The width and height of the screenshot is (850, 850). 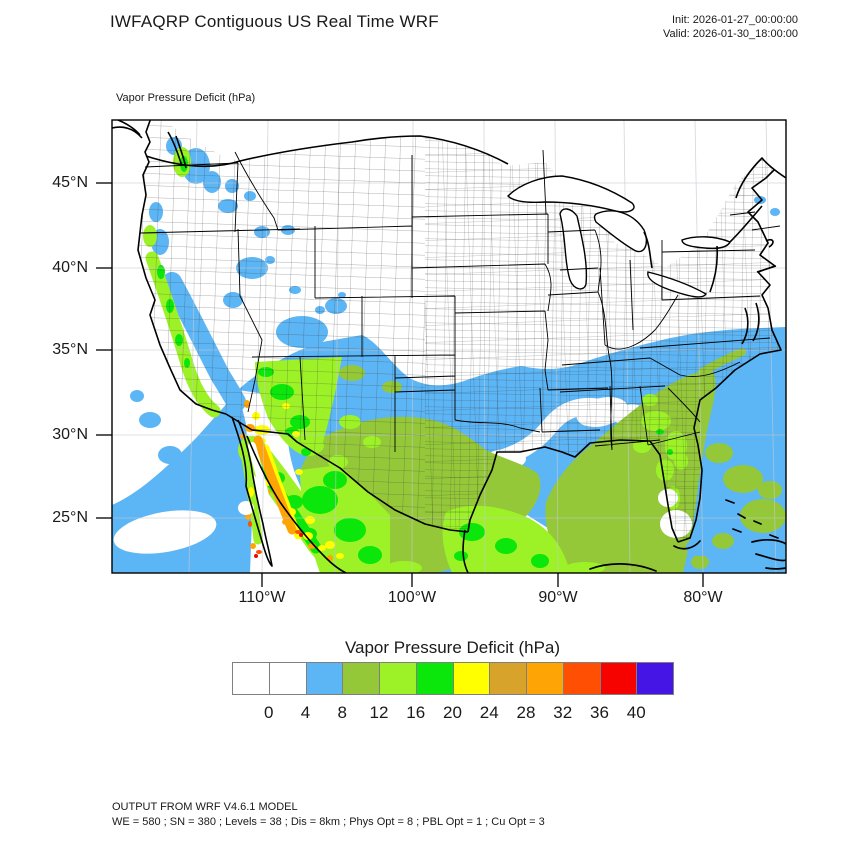 What do you see at coordinates (186, 98) in the screenshot?
I see `field-subtitle: Vapor Pressure Deficit (hPa)` at bounding box center [186, 98].